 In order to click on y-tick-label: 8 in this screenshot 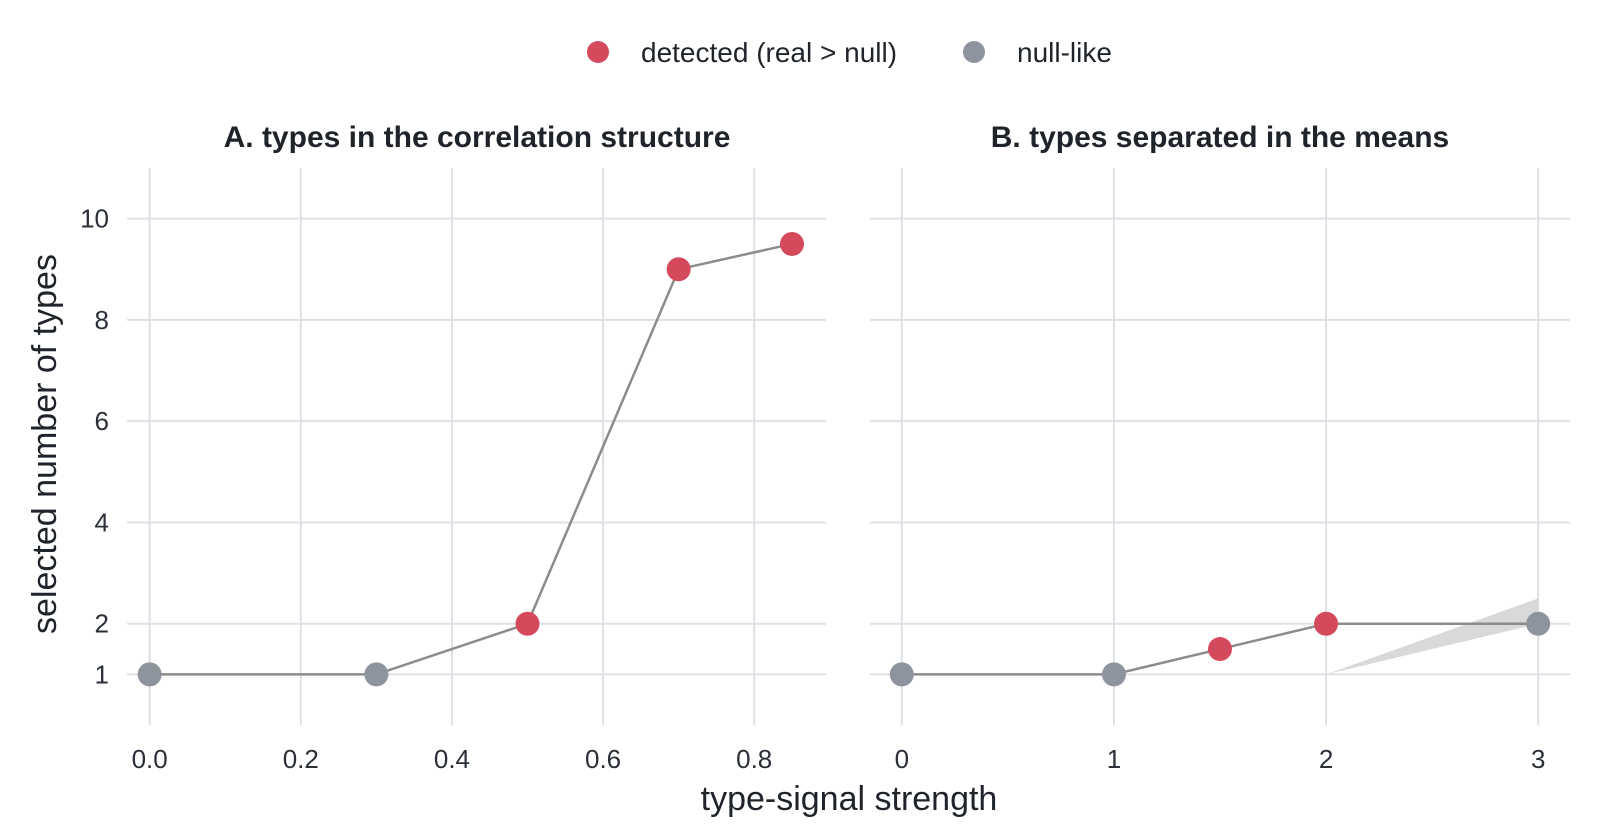, I will do `click(102, 320)`.